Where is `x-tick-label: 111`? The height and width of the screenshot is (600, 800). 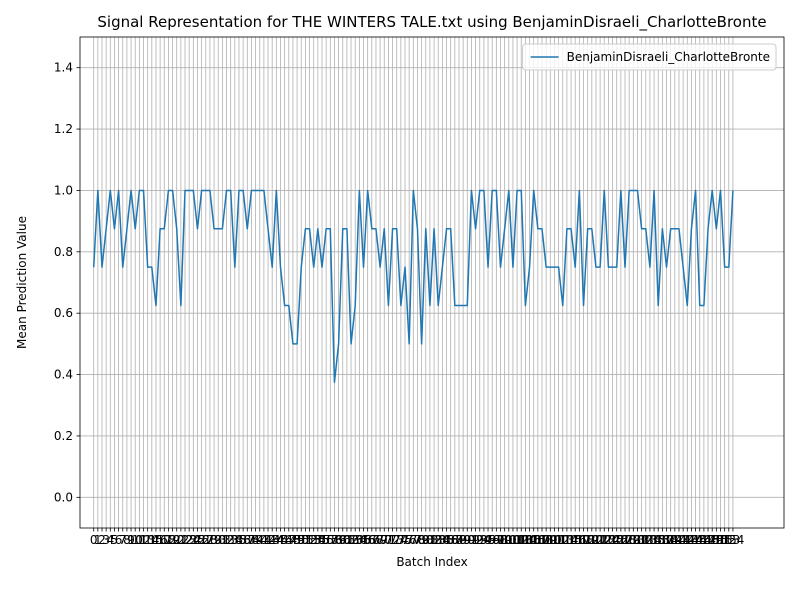 x-tick-label: 111 is located at coordinates (554, 540).